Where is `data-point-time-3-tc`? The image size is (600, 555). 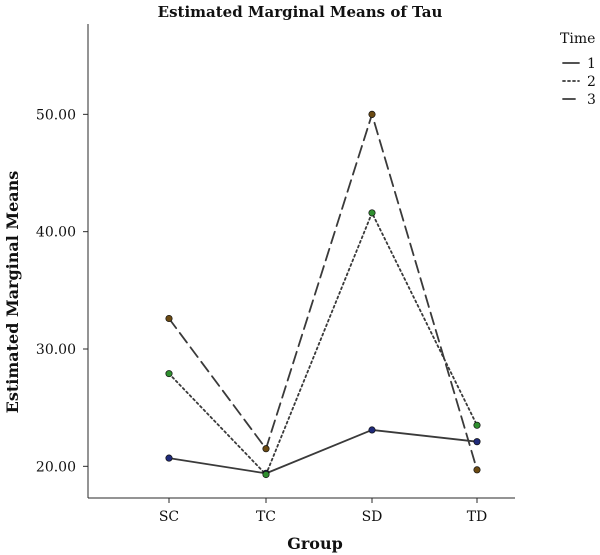 data-point-time-3-tc is located at coordinates (266, 449).